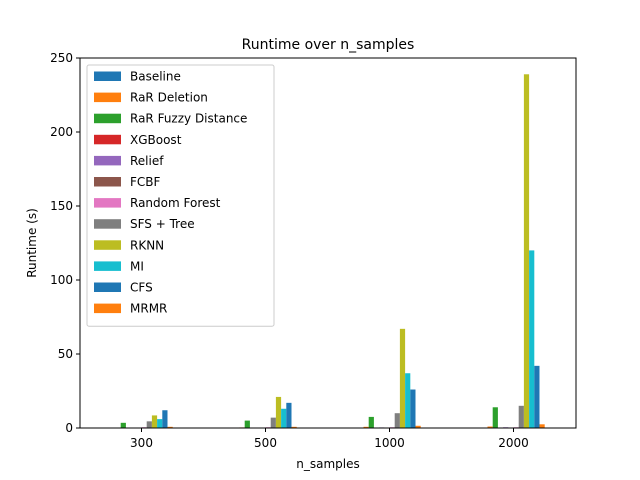 The height and width of the screenshot is (480, 640). Describe the element at coordinates (532, 339) in the screenshot. I see `bar-mi-2000` at that location.